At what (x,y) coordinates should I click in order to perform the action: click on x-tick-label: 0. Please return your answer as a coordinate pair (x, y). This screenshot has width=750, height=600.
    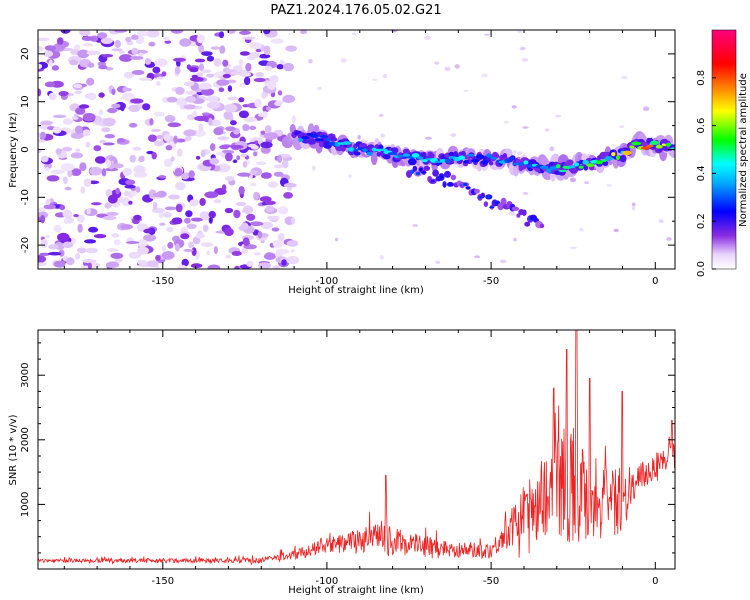
    Looking at the image, I should click on (655, 281).